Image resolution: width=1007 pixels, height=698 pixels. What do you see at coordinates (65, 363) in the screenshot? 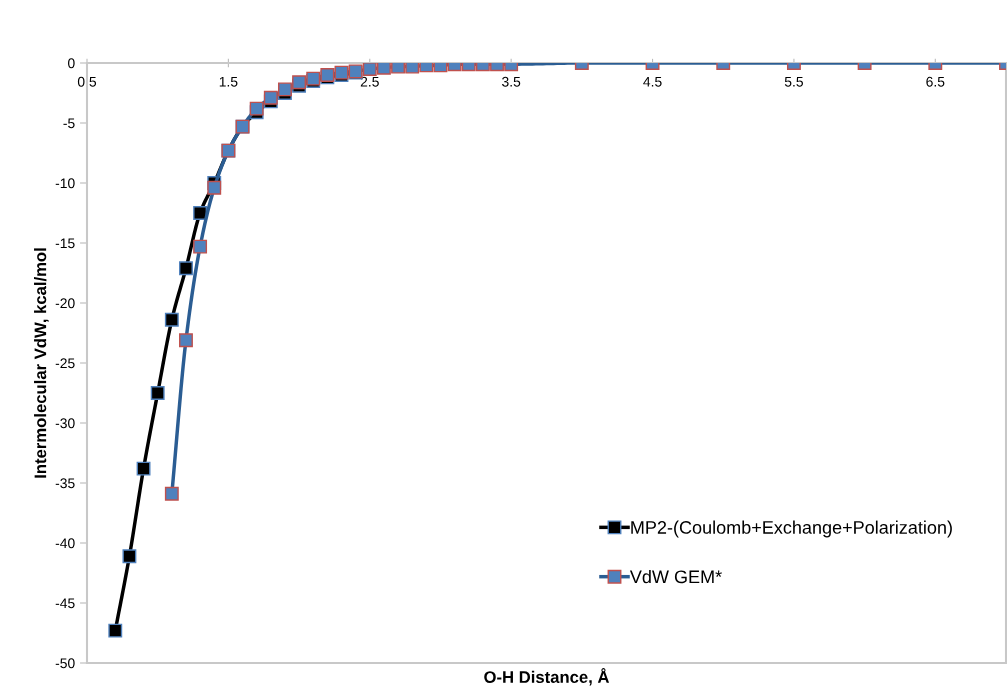
I see `y-tick-label: -25` at bounding box center [65, 363].